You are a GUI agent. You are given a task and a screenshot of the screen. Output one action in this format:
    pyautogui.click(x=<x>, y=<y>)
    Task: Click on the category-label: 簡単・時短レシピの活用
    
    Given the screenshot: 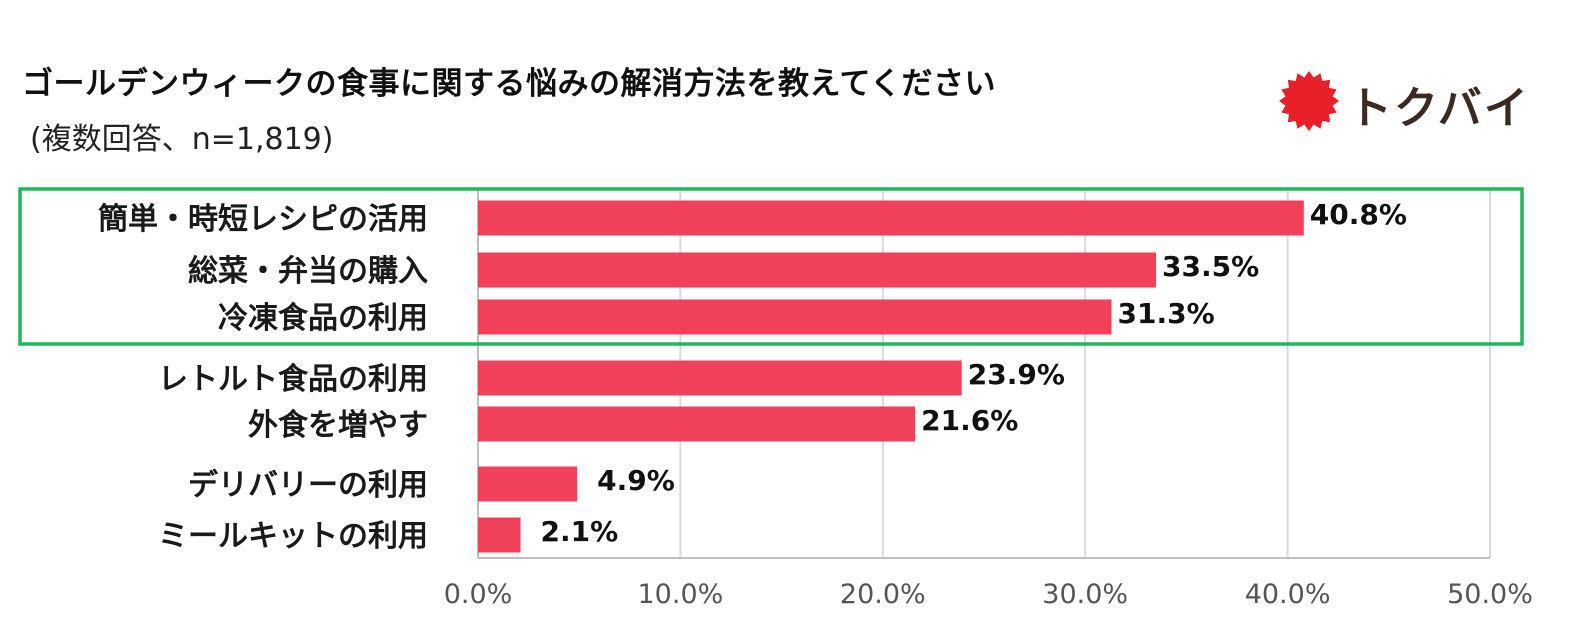 What is the action you would take?
    pyautogui.click(x=263, y=219)
    